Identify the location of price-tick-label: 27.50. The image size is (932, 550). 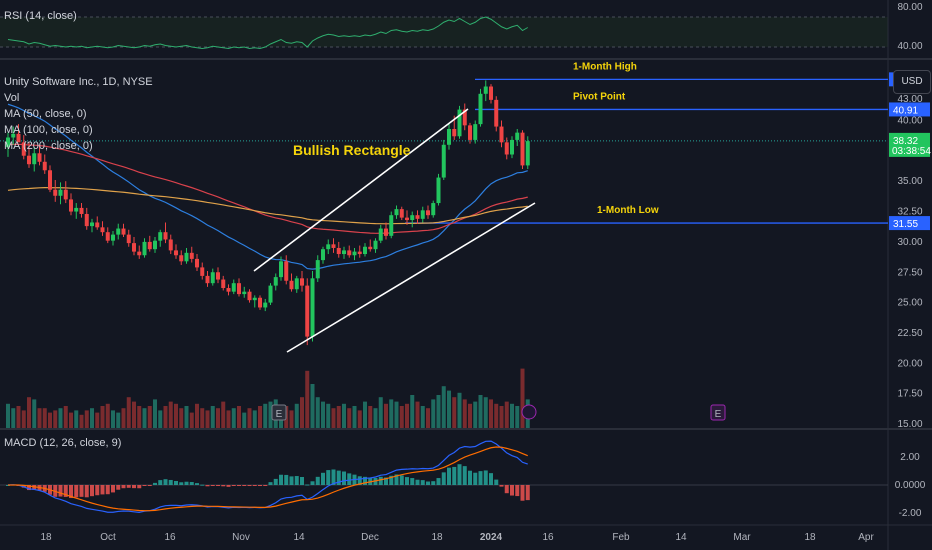
(909, 272).